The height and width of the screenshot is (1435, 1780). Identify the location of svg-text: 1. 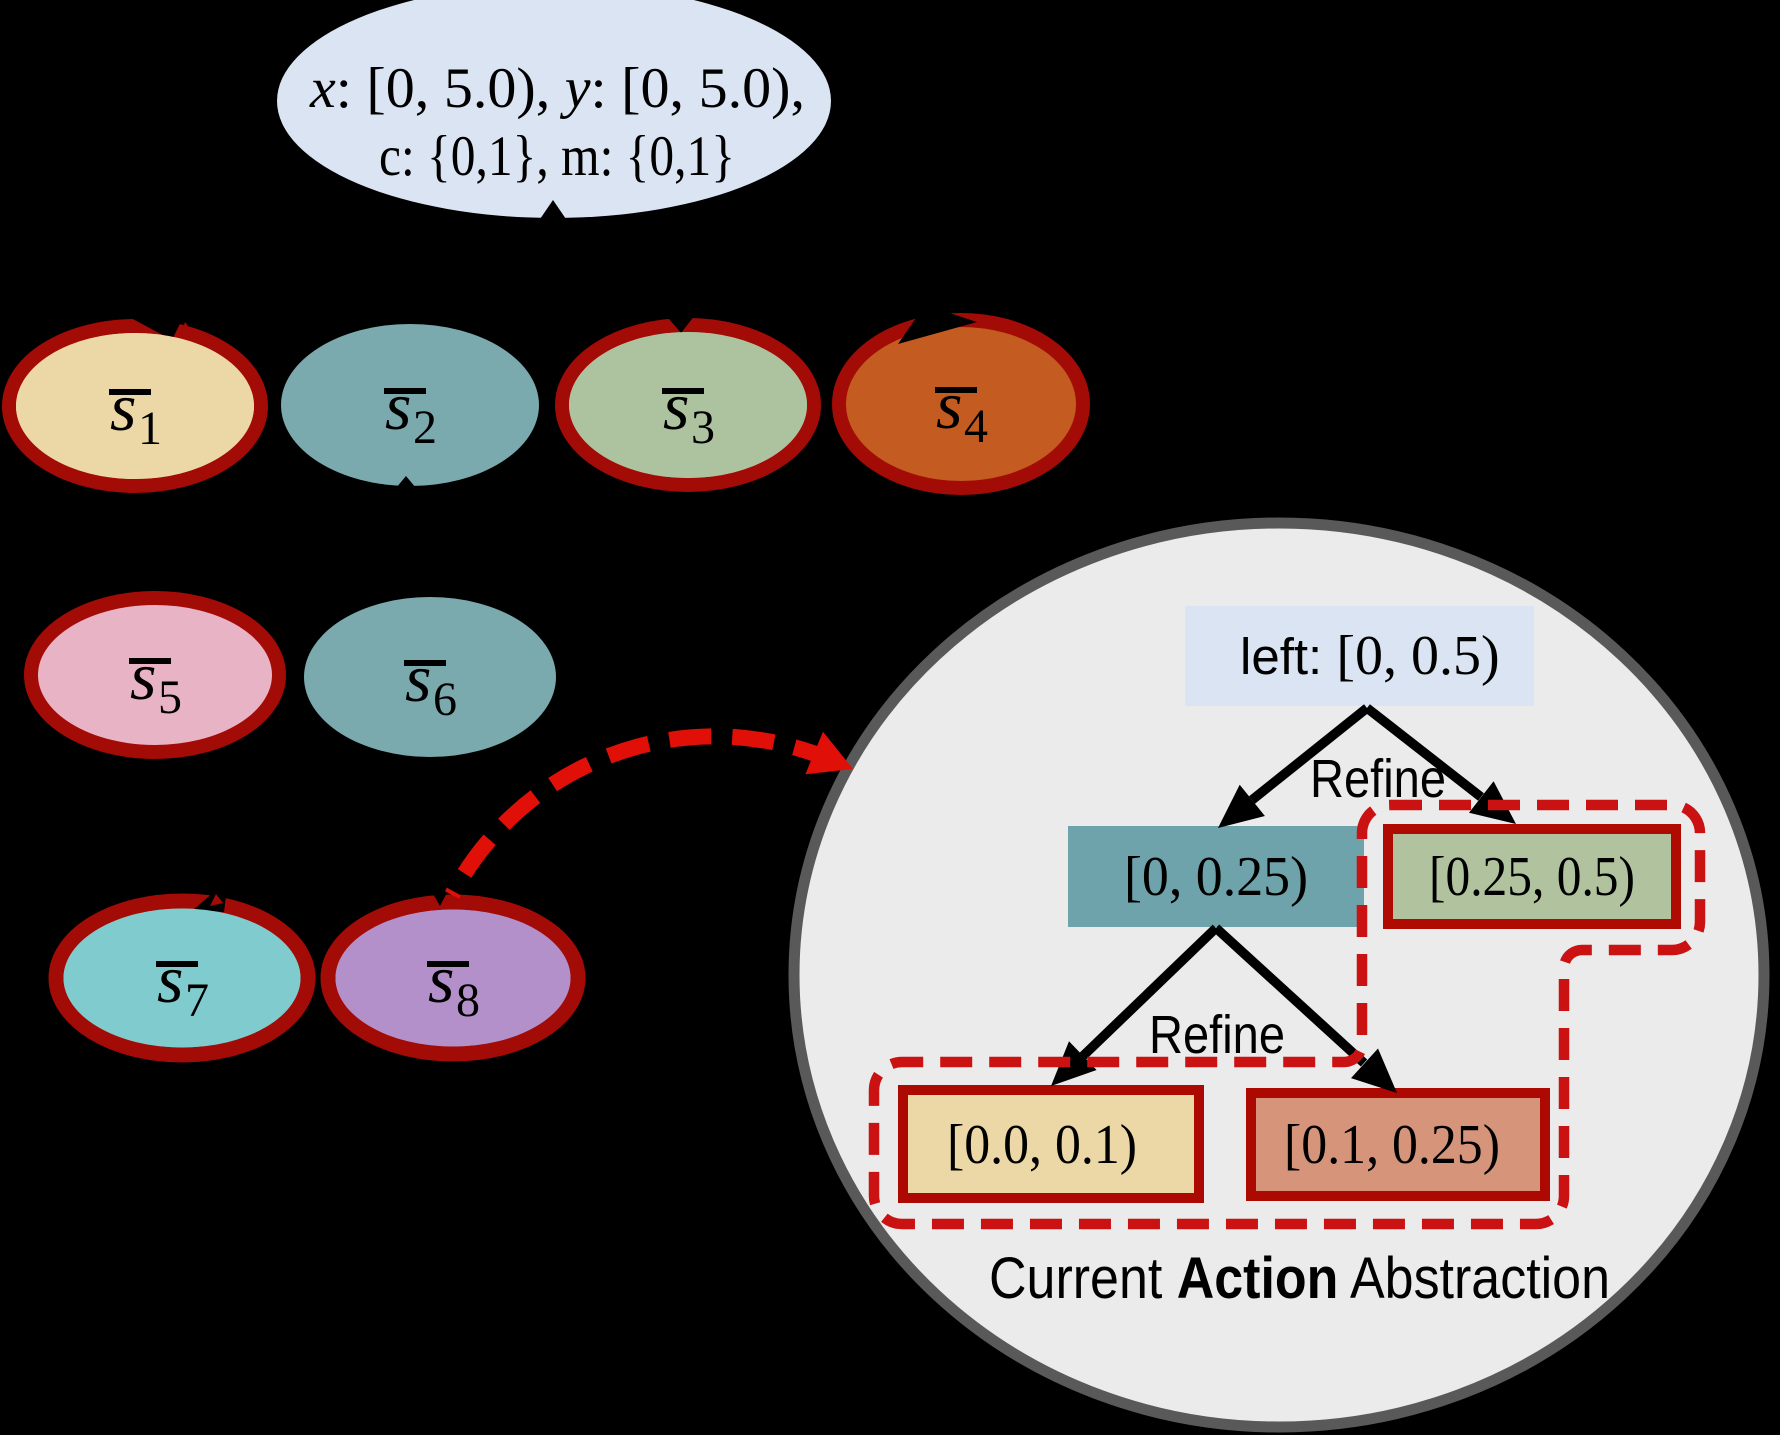
(150, 428).